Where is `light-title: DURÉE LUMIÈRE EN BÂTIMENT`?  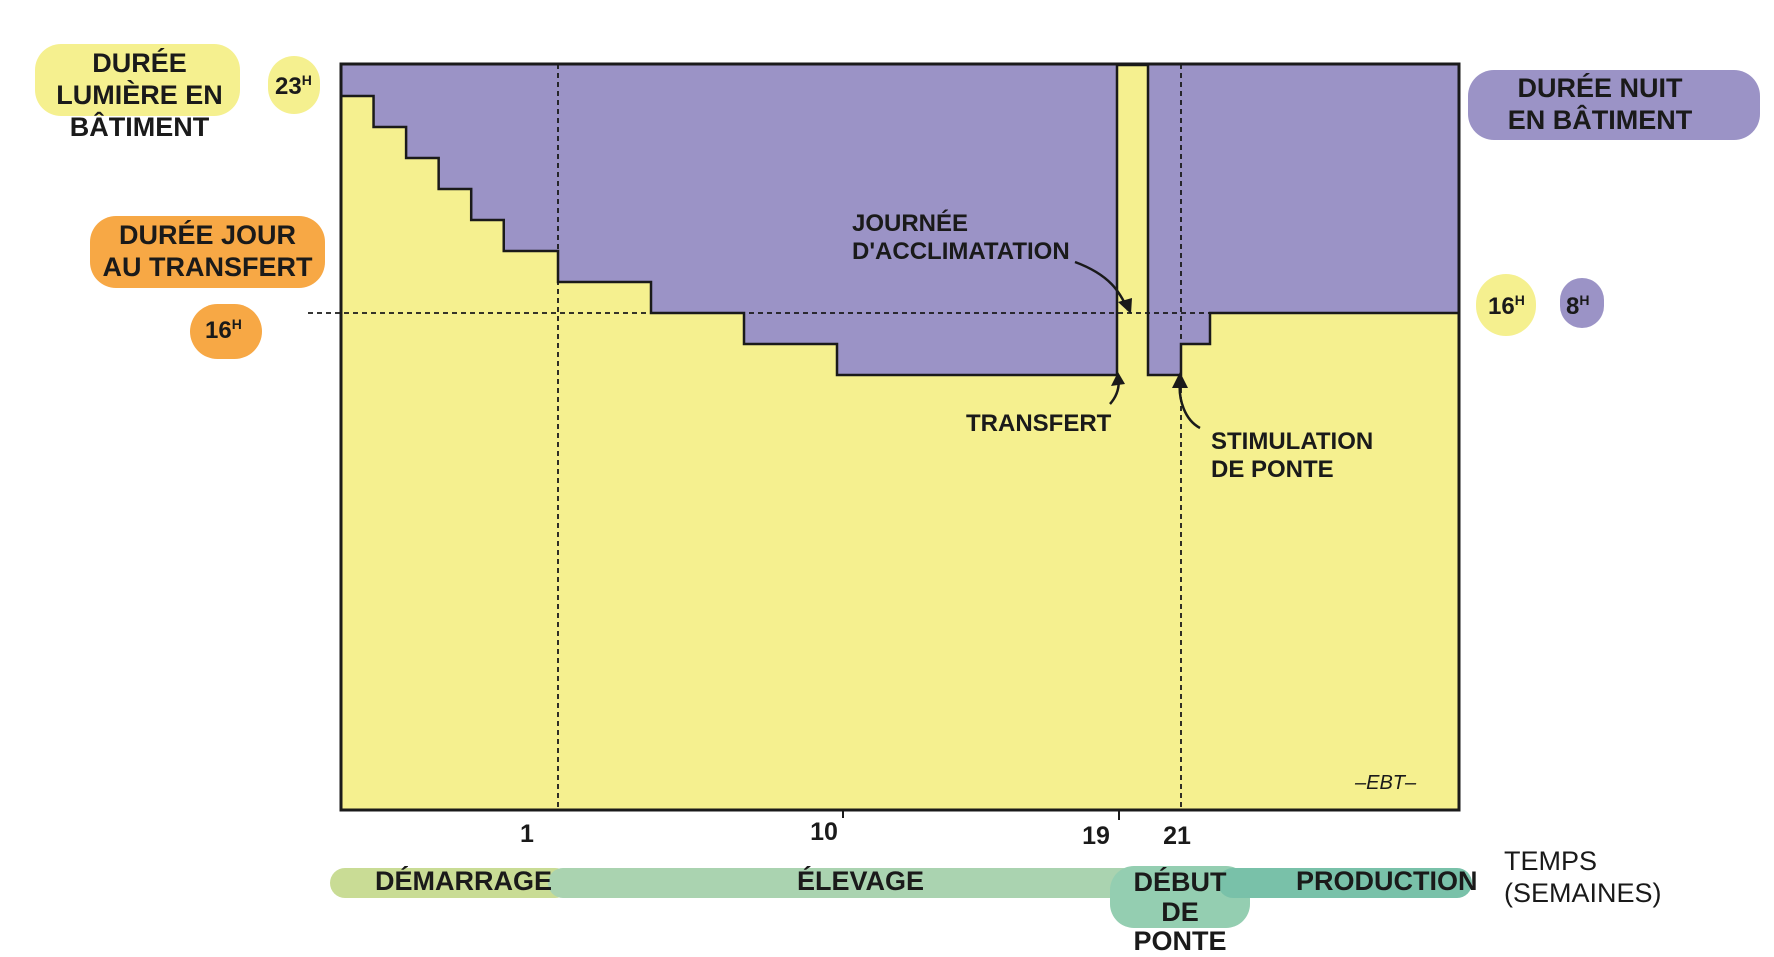
light-title: DURÉE LUMIÈRE EN BÂTIMENT is located at coordinates (139, 95).